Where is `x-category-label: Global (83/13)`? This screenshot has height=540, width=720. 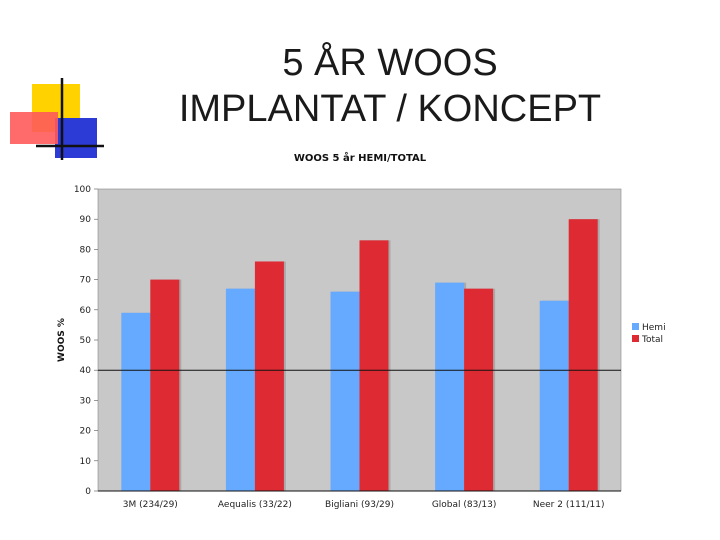
x-category-label: Global (83/13) is located at coordinates (464, 505).